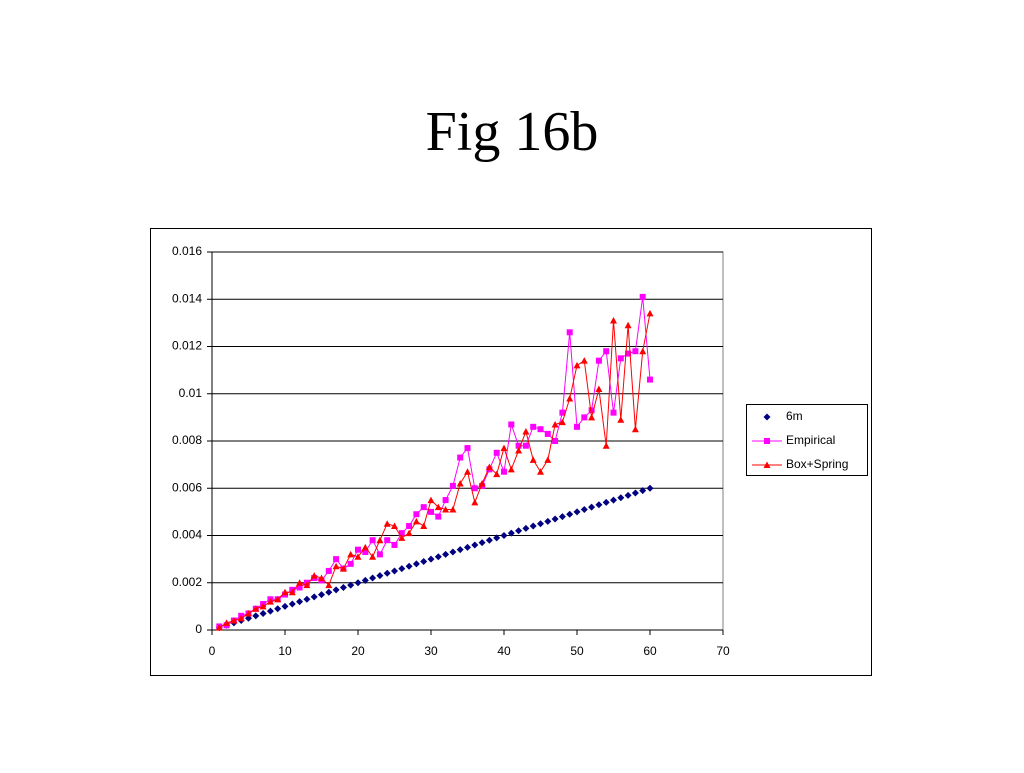 The width and height of the screenshot is (1024, 773). Describe the element at coordinates (810, 440) in the screenshot. I see `legend-label: Empirical` at that location.